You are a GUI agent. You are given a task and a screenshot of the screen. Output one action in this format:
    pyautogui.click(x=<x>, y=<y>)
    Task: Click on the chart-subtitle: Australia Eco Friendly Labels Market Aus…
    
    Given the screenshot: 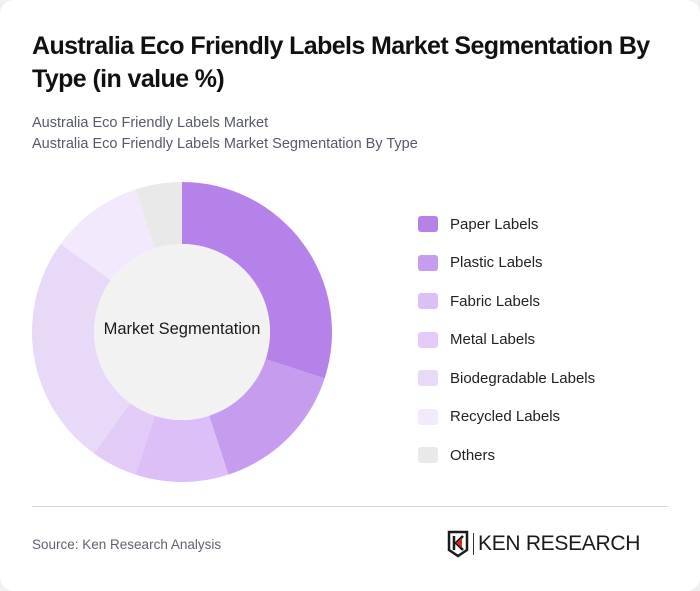 What is the action you would take?
    pyautogui.click(x=225, y=134)
    